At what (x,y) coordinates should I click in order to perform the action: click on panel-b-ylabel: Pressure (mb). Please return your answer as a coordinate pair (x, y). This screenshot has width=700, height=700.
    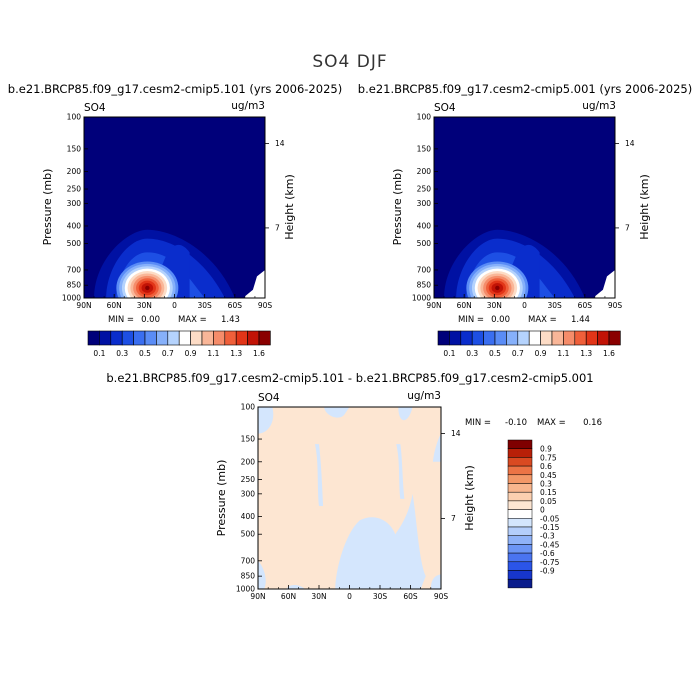
    Looking at the image, I should click on (397, 207).